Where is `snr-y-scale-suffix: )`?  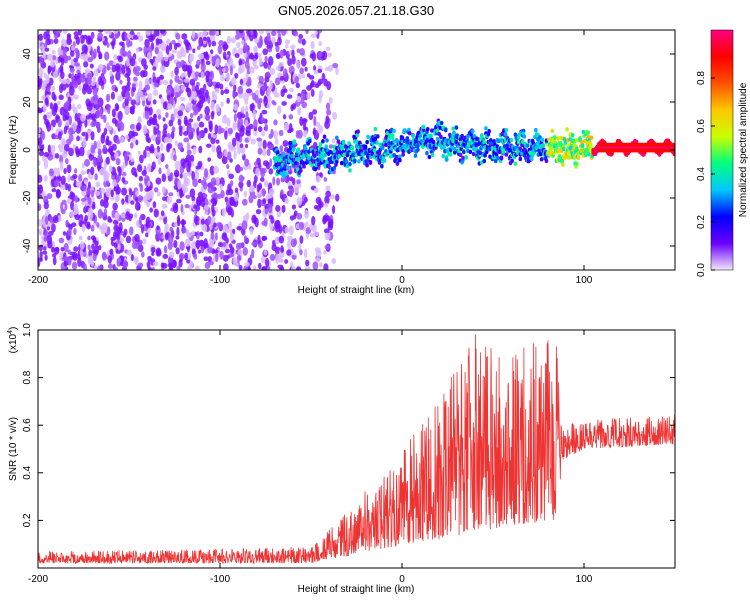
snr-y-scale-suffix: ) is located at coordinates (13, 328).